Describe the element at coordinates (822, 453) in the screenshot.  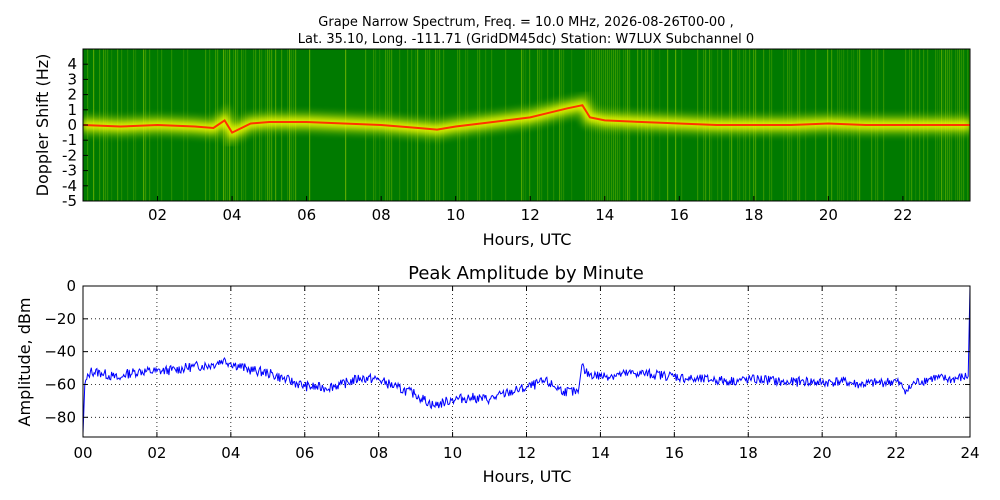
I see `amplitude-xtick-label: 20` at that location.